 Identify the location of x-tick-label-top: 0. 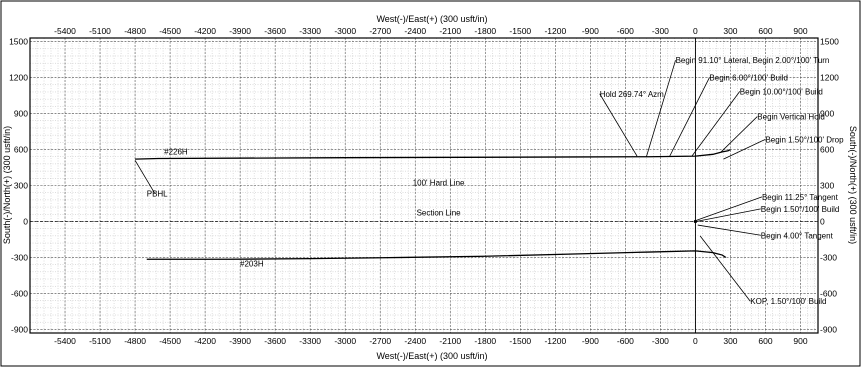
(695, 31).